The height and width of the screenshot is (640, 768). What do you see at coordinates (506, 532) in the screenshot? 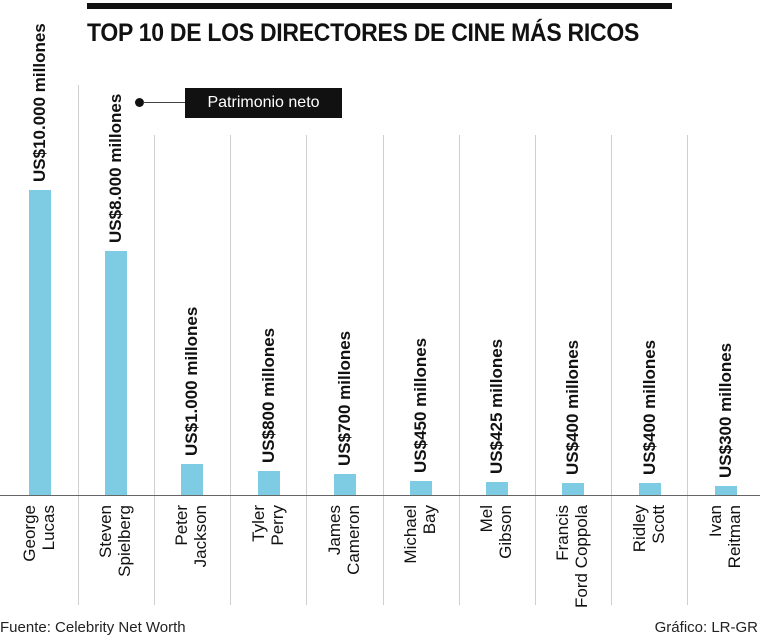
I see `category-label-line2: Gibson` at bounding box center [506, 532].